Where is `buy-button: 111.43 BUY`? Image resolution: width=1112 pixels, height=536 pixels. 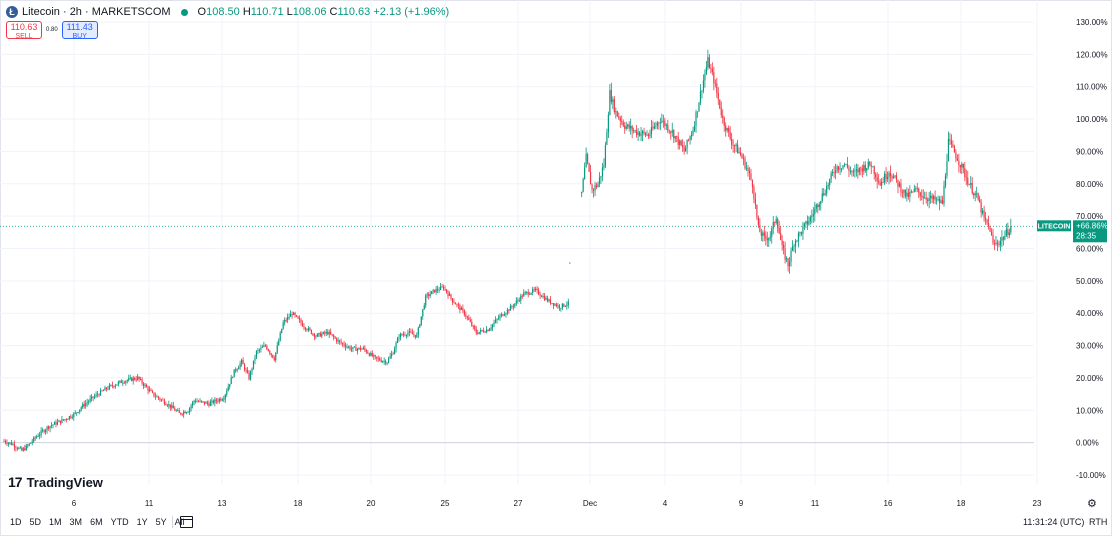 buy-button: 111.43 BUY is located at coordinates (79, 30).